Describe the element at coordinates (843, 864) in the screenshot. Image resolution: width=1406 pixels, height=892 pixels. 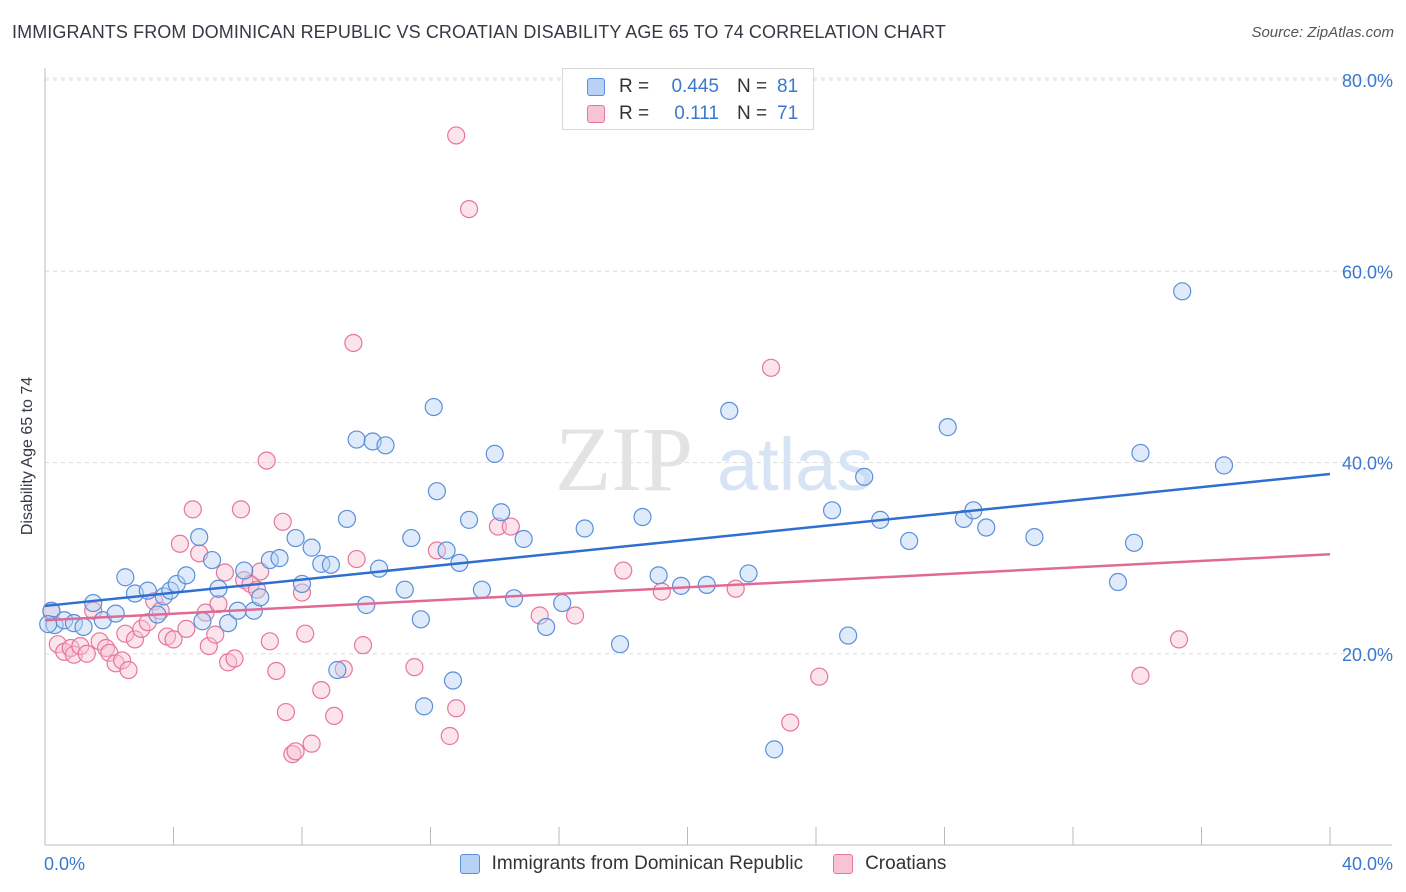
I see `series-swatch-pink` at that location.